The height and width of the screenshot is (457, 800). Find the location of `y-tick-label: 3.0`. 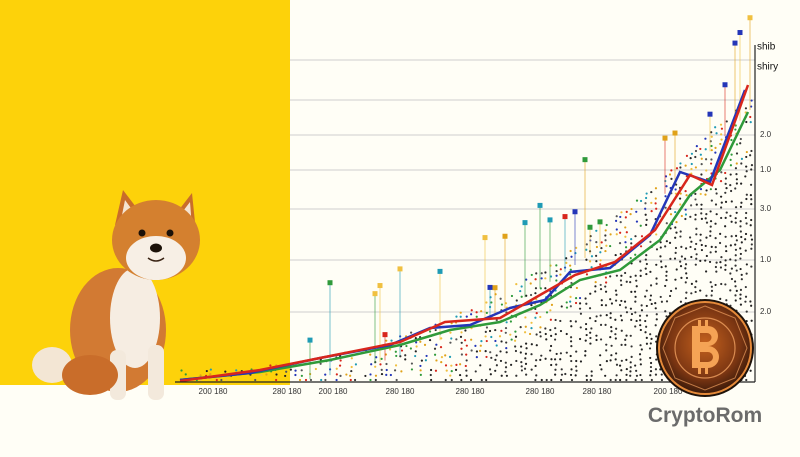

y-tick-label: 3.0 is located at coordinates (766, 208).